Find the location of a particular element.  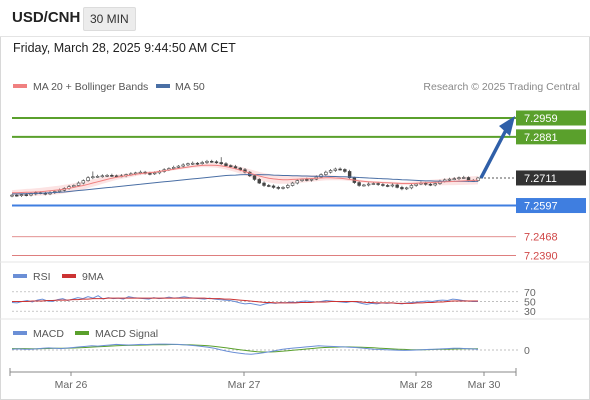

rsi-ma-legend-label: 9MA is located at coordinates (93, 277).